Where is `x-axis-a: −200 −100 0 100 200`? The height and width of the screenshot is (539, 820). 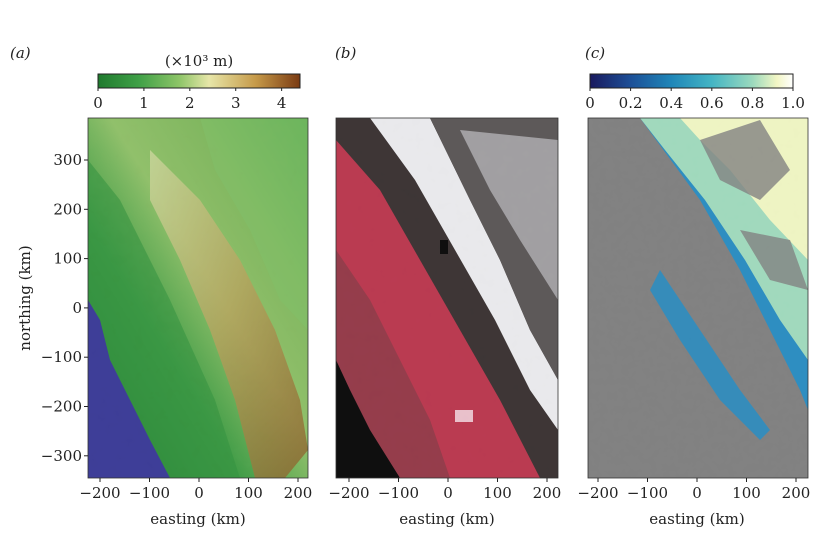
x-axis-a: −200 −100 0 100 200 is located at coordinates (195, 490).